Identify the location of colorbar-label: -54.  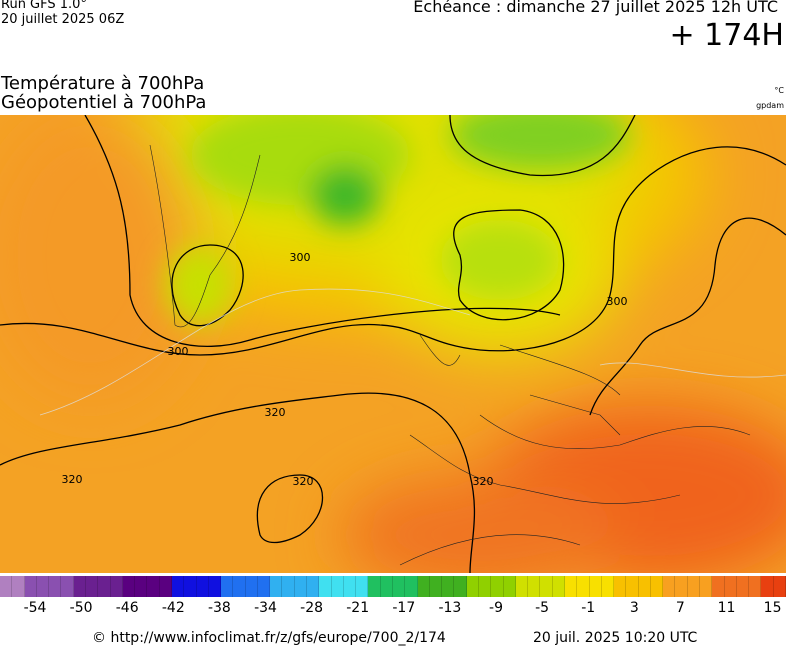
(35, 608).